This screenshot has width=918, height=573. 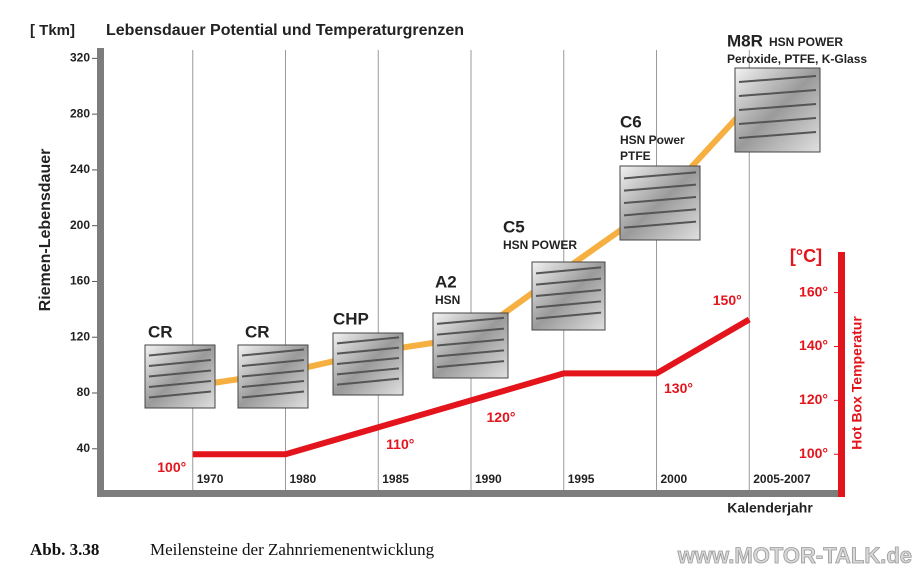 What do you see at coordinates (80, 225) in the screenshot?
I see `y-tick-label: 200` at bounding box center [80, 225].